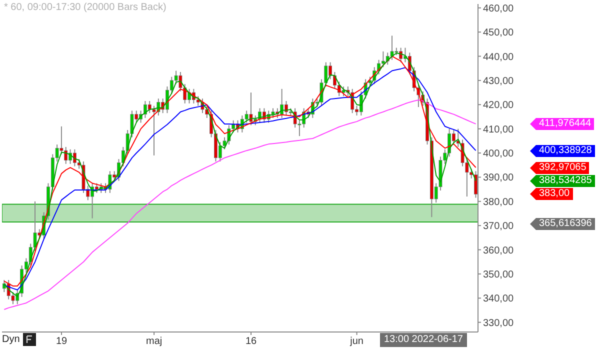  I want to click on text: Dyn, so click(11, 339).